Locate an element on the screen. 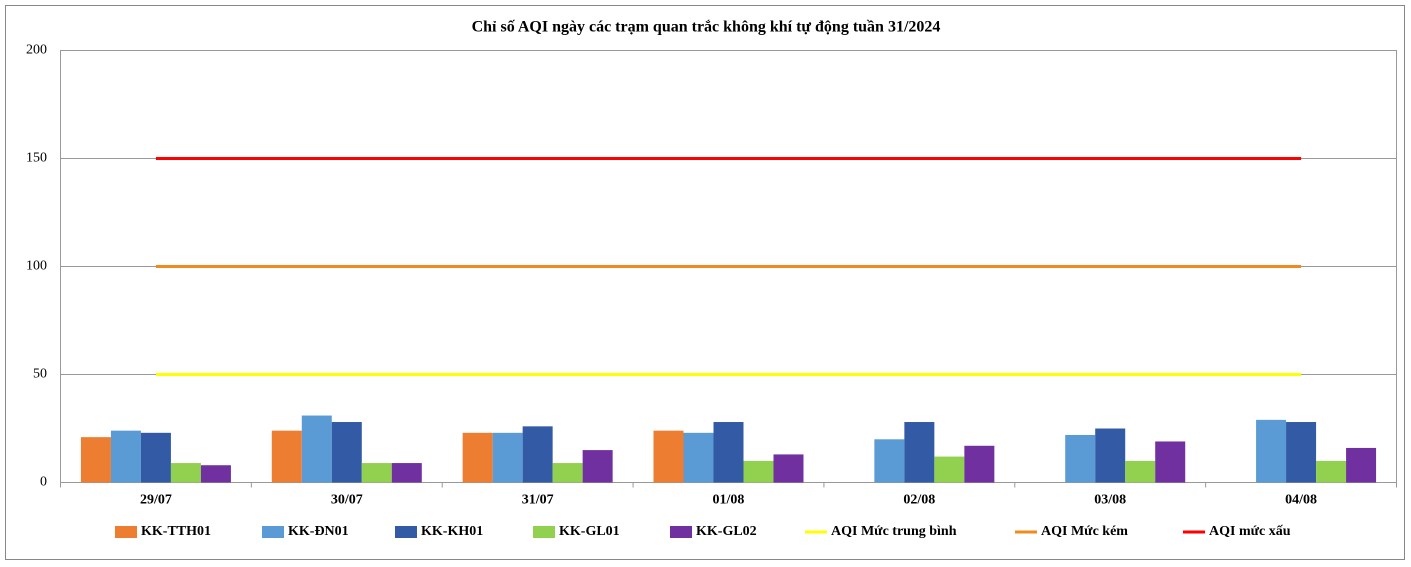 This screenshot has width=1411, height=567. legend-label: KK-ĐN01 is located at coordinates (318, 531).